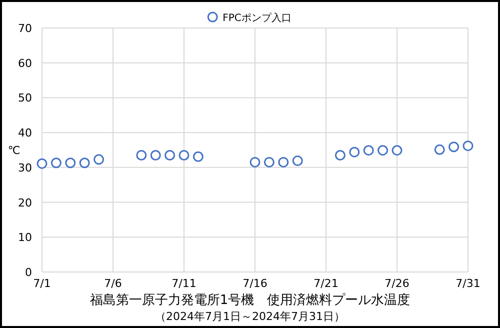 The width and height of the screenshot is (500, 328). Describe the element at coordinates (184, 283) in the screenshot. I see `x-tick-label: 7/11` at that location.